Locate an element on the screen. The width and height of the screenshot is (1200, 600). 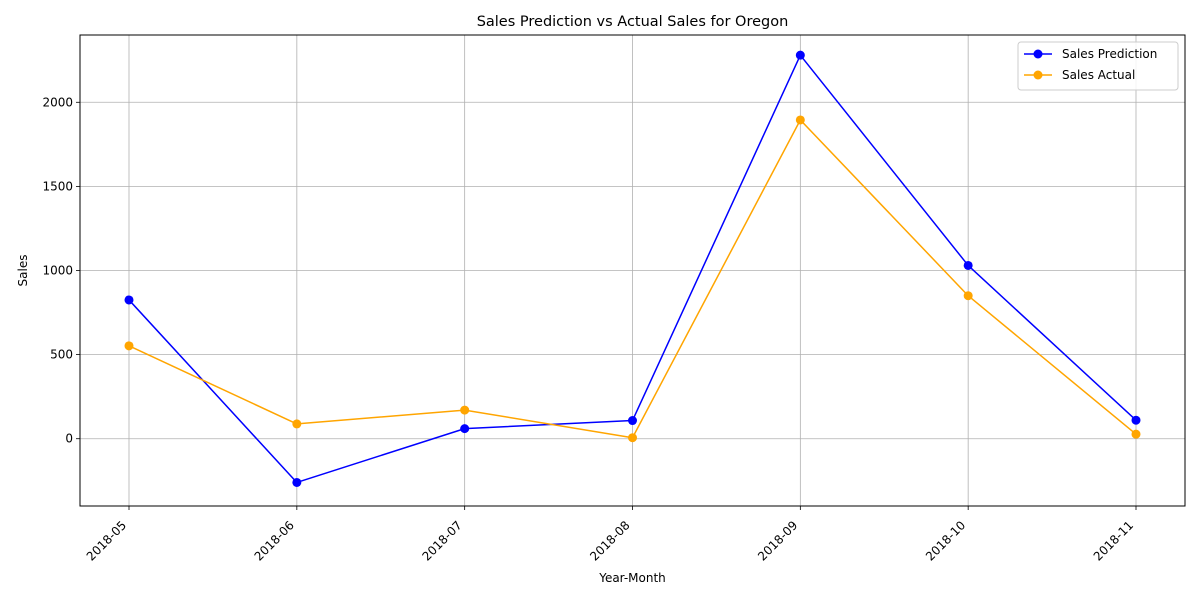
legend-items: Sales Prediction Sales Actual is located at coordinates (1090, 64).